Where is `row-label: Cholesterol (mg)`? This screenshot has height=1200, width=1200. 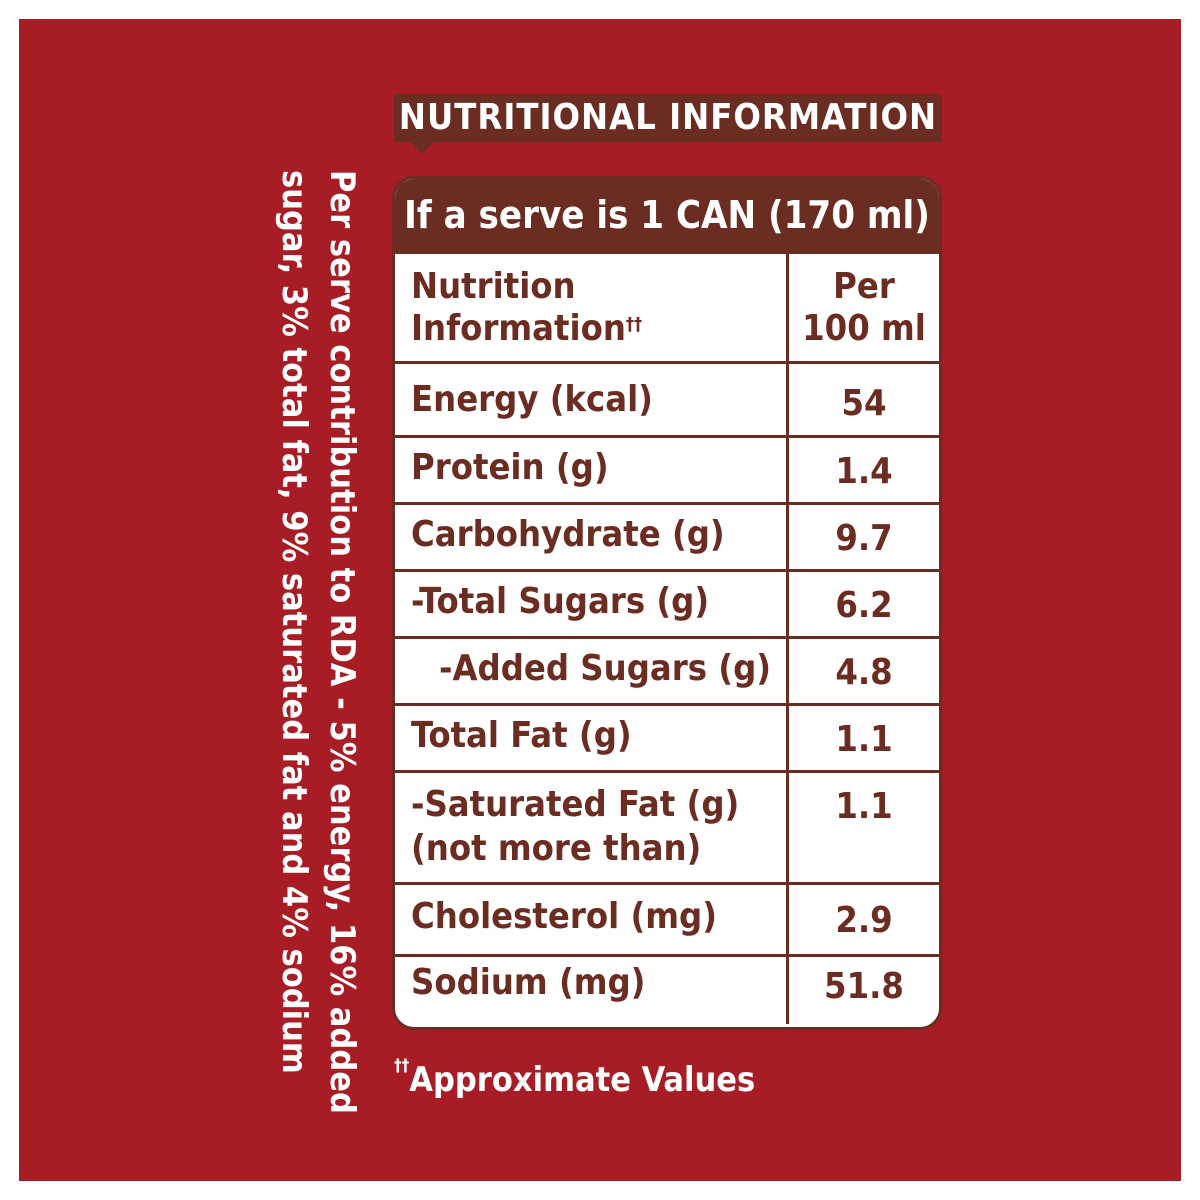
row-label: Cholesterol (mg) is located at coordinates (592, 919).